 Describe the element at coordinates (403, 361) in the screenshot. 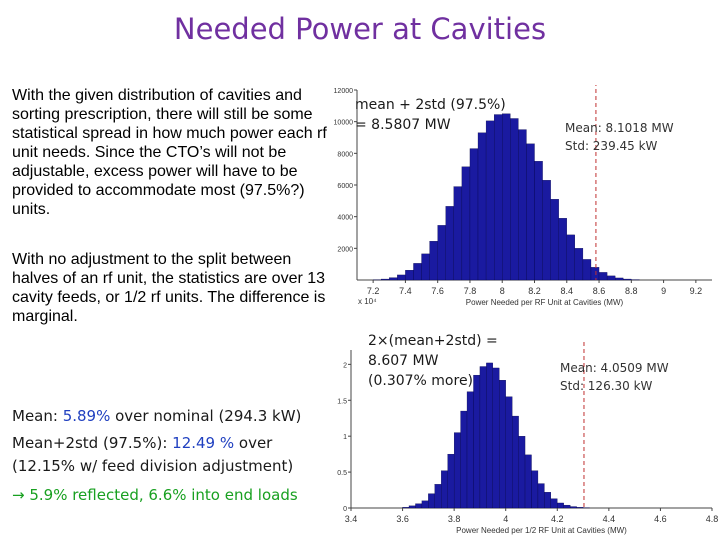

I see `chart2-marker-label-2: 8.607 MW` at that location.